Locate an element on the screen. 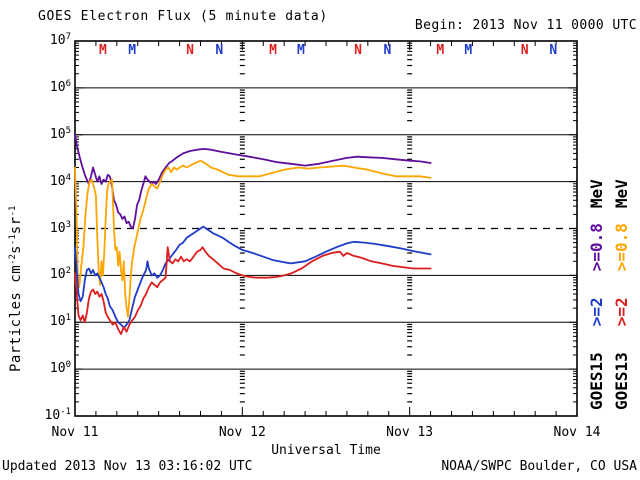 The width and height of the screenshot is (640, 480). x-tick-label: Nov 12 is located at coordinates (242, 432).